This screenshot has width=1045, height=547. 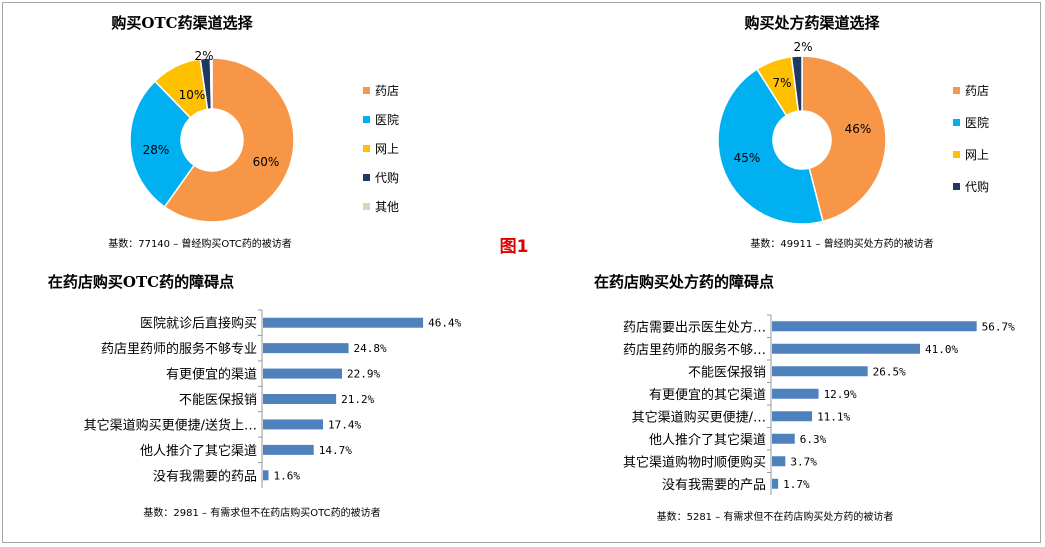 What do you see at coordinates (198, 324) in the screenshot?
I see `bar-category-label: 医院就诊后直接购买` at bounding box center [198, 324].